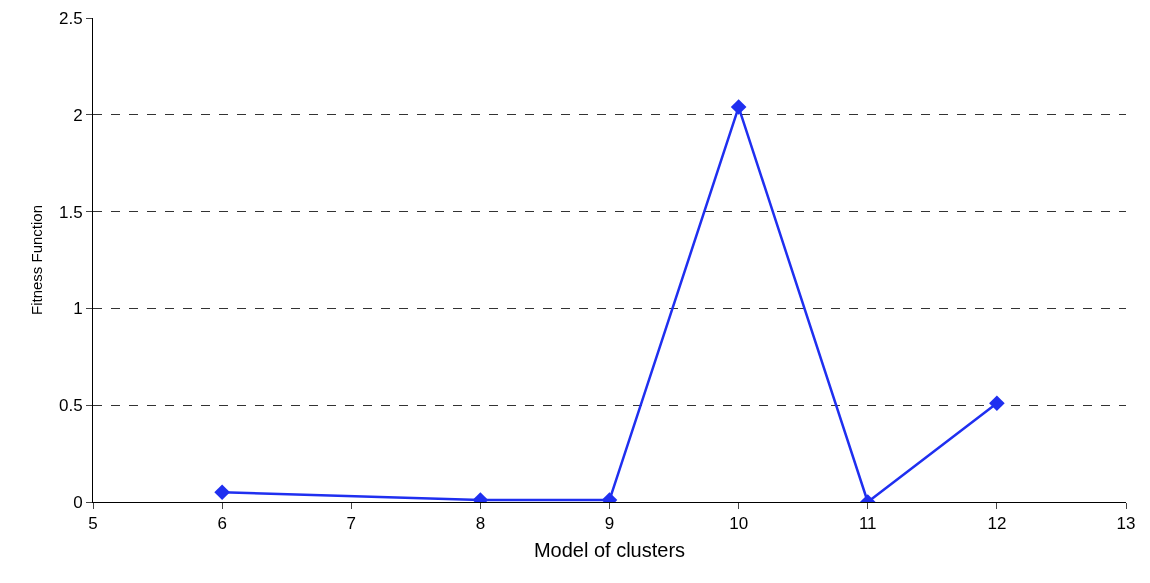 This screenshot has width=1150, height=583. What do you see at coordinates (78, 502) in the screenshot?
I see `y-tick-label: 0` at bounding box center [78, 502].